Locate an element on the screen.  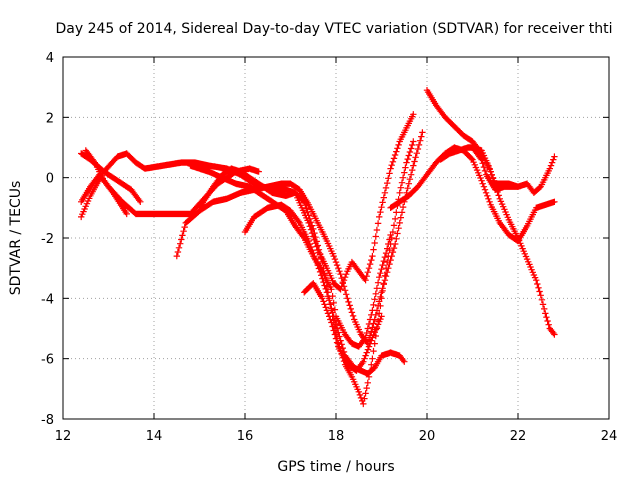
x-tick-label: 12 is located at coordinates (63, 436).